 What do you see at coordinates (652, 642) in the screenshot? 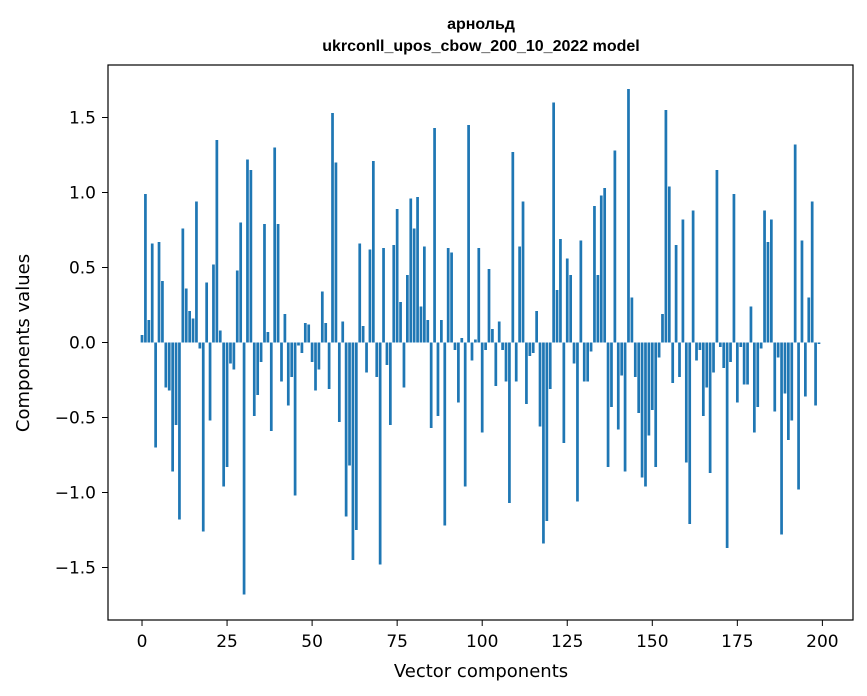
I see `x-tick-label: 150` at bounding box center [652, 642].